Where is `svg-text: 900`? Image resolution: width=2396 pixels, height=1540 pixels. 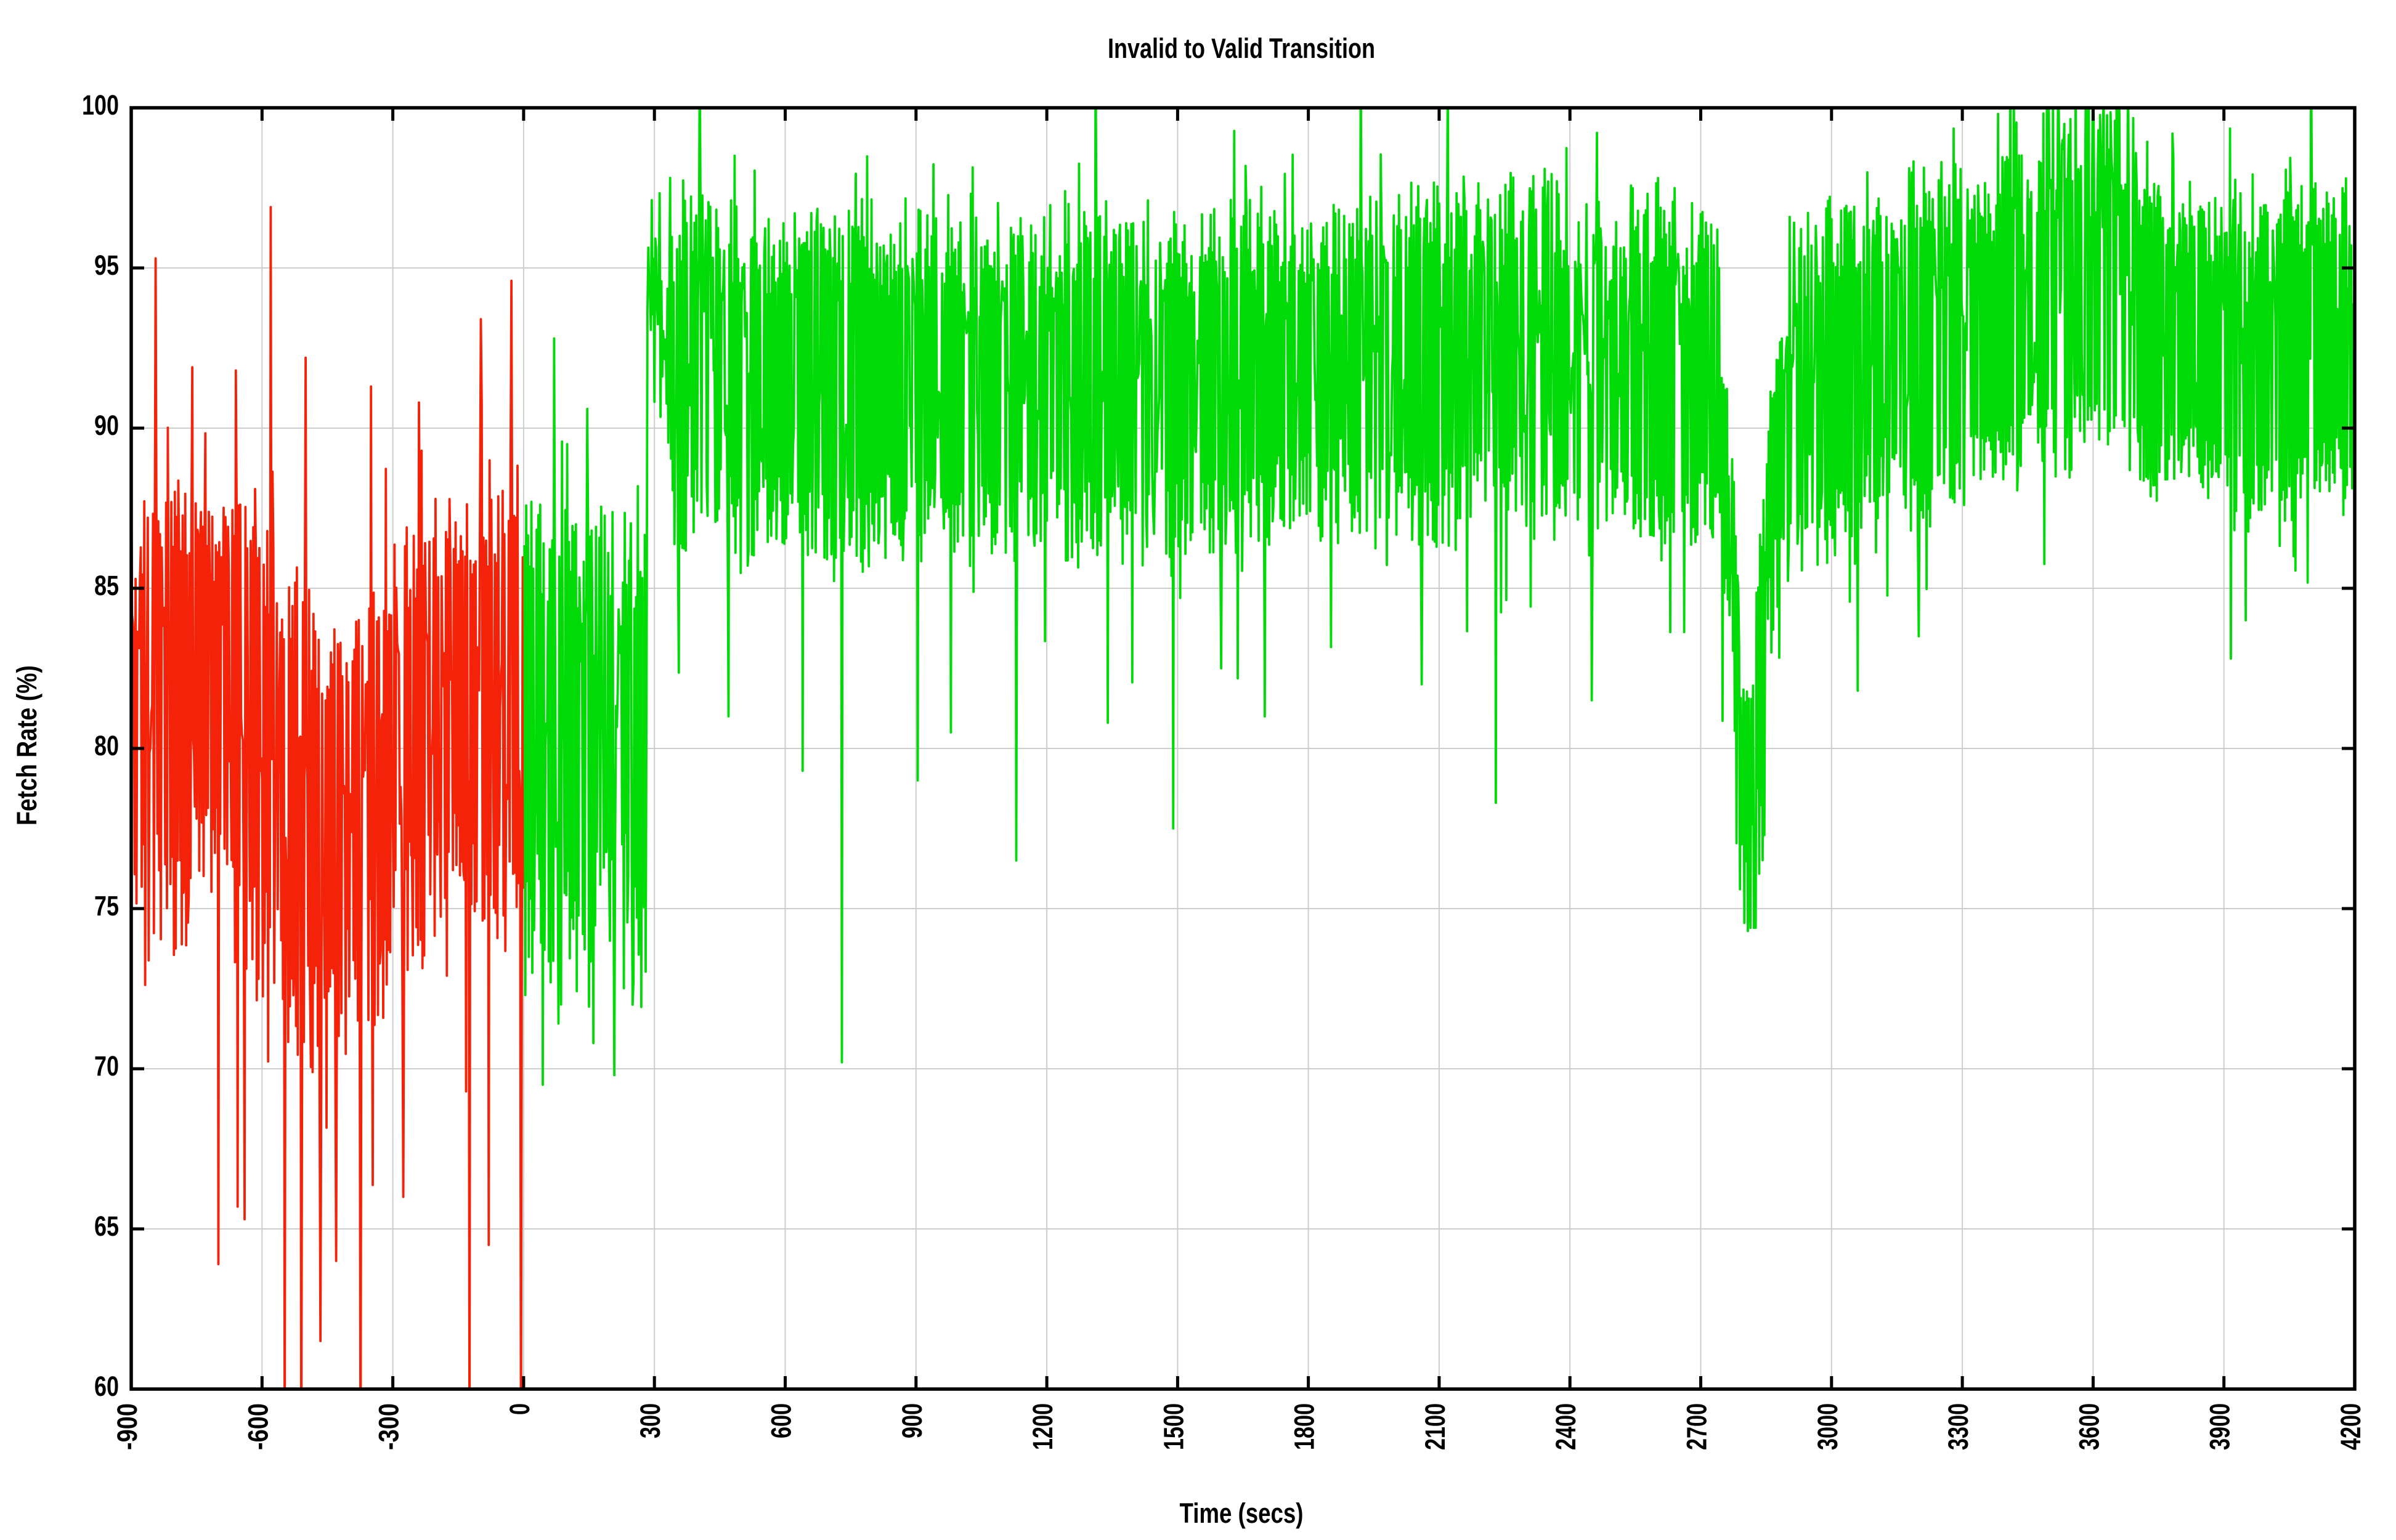 svg-text: 900 is located at coordinates (912, 1420).